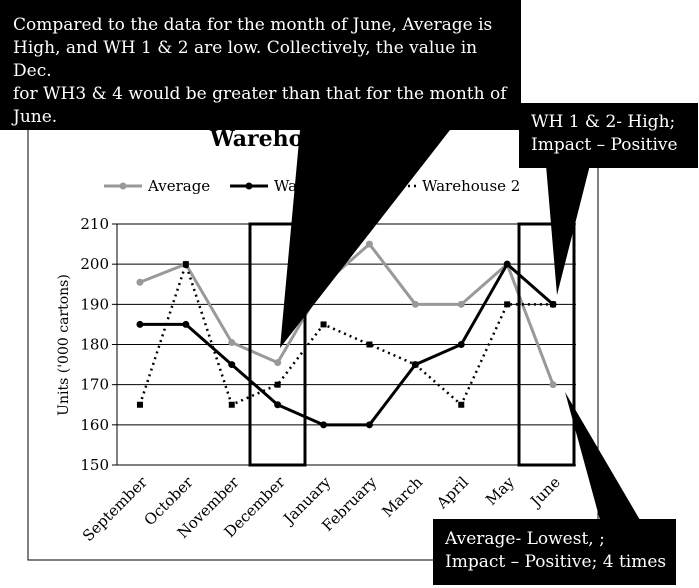 The image size is (699, 588). What do you see at coordinates (94, 465) in the screenshot?
I see `y-tick-label: 150` at bounding box center [94, 465].